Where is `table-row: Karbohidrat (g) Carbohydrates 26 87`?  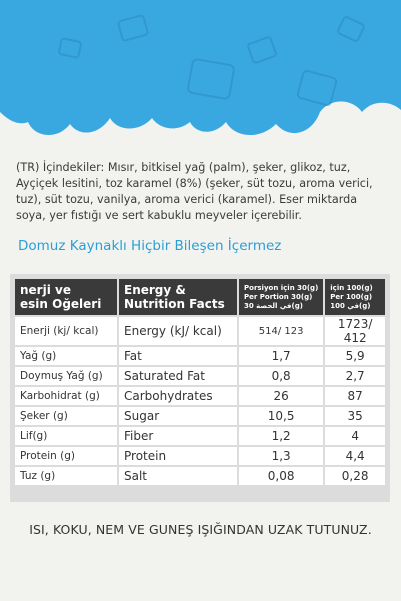 table-row: Karbohidrat (g) Carbohydrates 26 87 is located at coordinates (200, 396).